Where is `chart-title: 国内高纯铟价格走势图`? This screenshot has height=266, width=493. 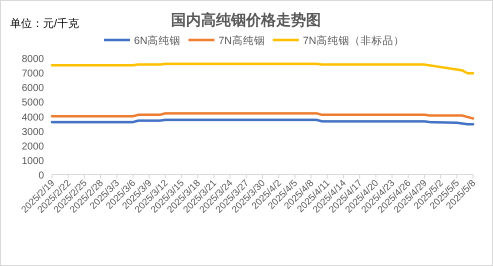
chart-title: 国内高纯铟价格走势图 is located at coordinates (246, 20).